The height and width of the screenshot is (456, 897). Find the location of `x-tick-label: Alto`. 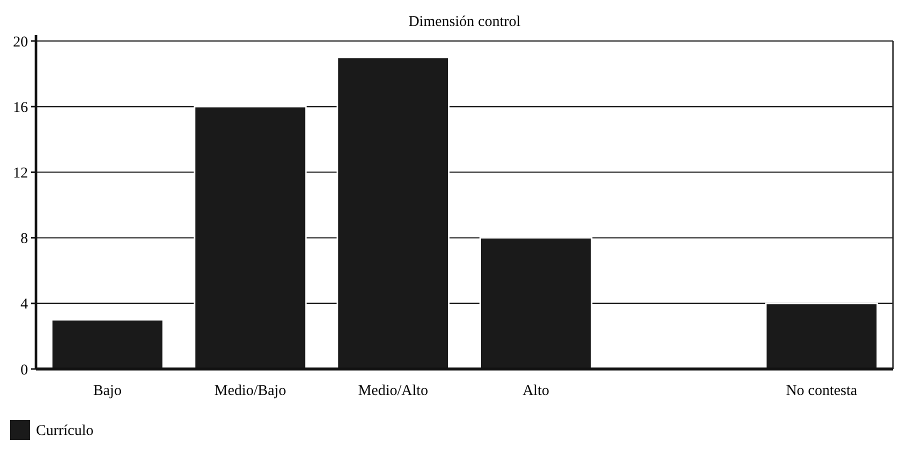

x-tick-label: Alto is located at coordinates (536, 391).